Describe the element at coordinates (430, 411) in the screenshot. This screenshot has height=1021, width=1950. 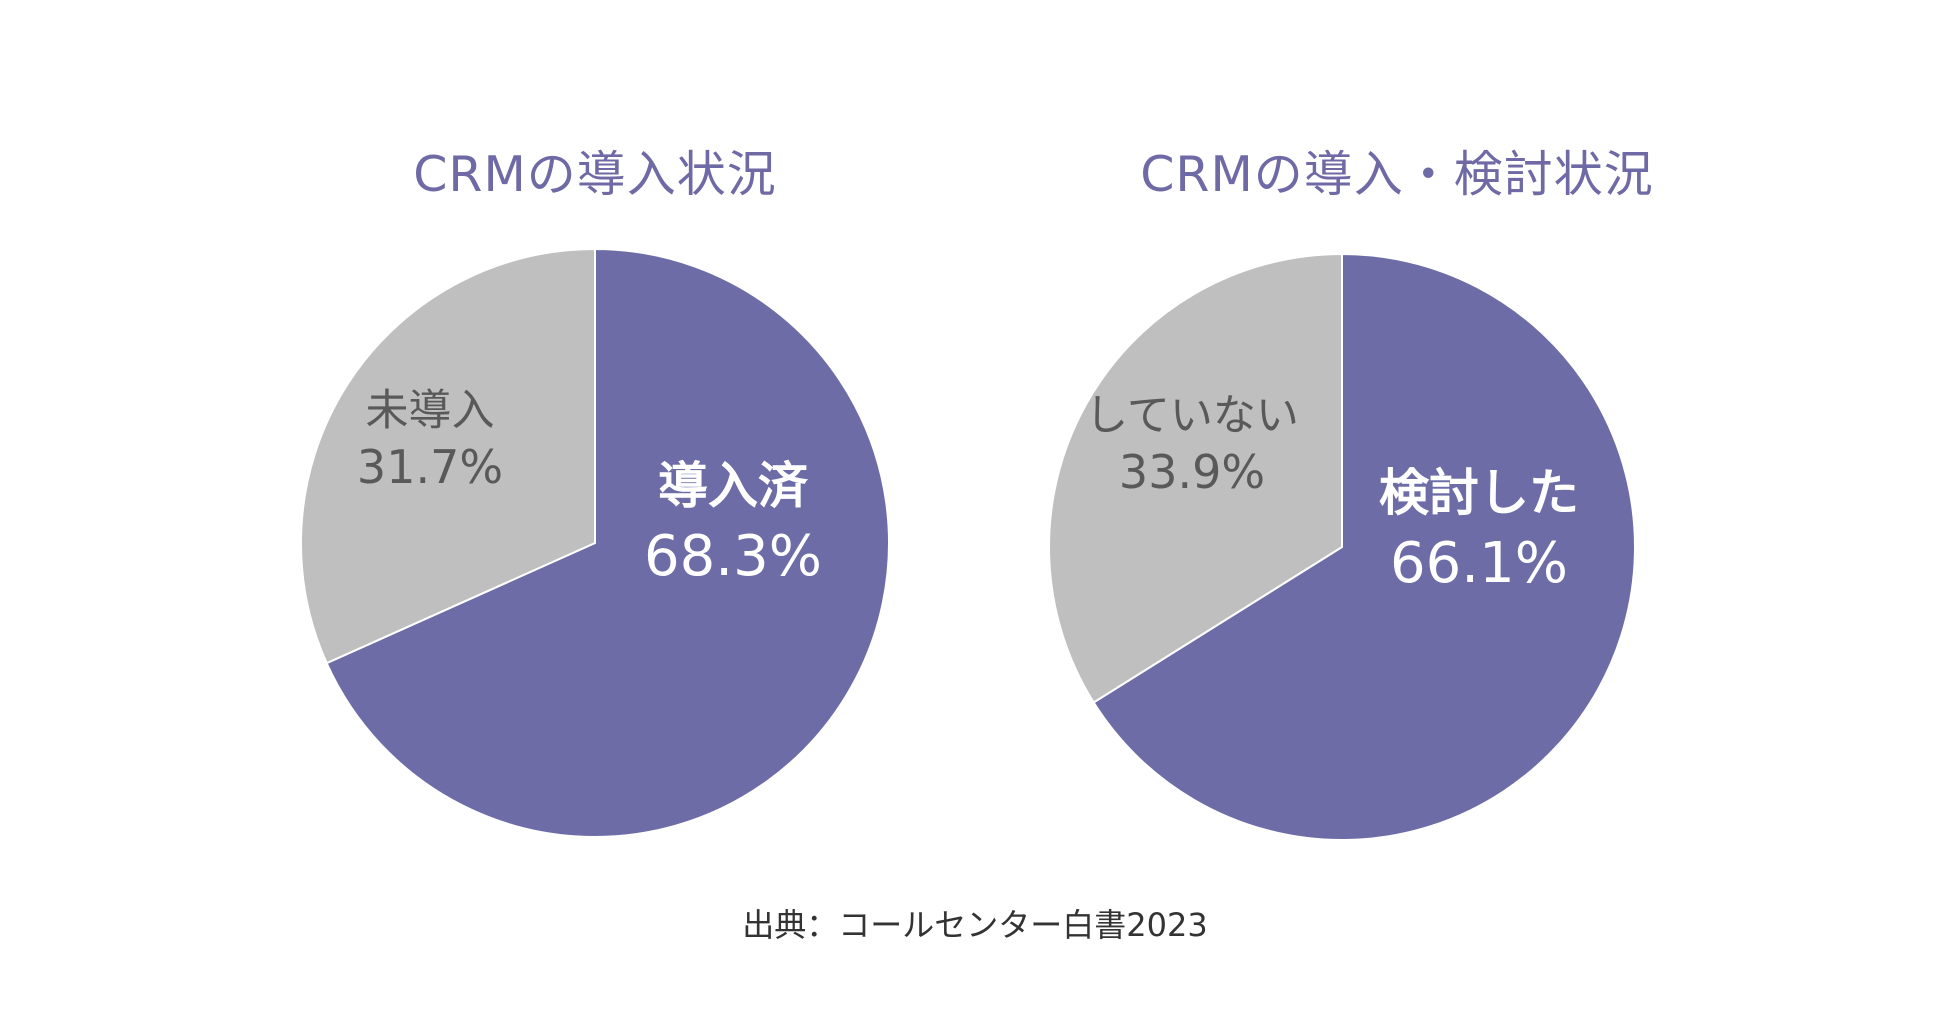
I see `slice-label: 未導入` at that location.